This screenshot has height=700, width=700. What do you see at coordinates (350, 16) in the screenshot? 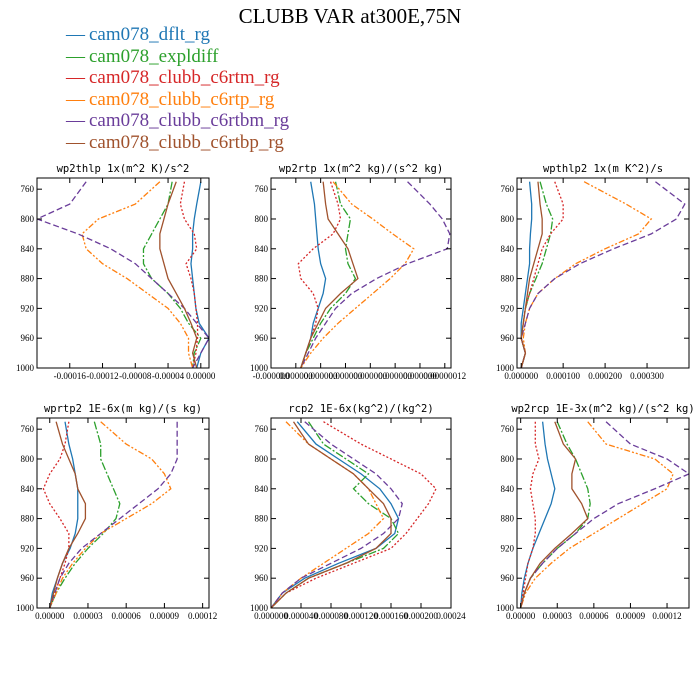
I see `page-title: CLUBB VAR at300E,75N` at bounding box center [350, 16].